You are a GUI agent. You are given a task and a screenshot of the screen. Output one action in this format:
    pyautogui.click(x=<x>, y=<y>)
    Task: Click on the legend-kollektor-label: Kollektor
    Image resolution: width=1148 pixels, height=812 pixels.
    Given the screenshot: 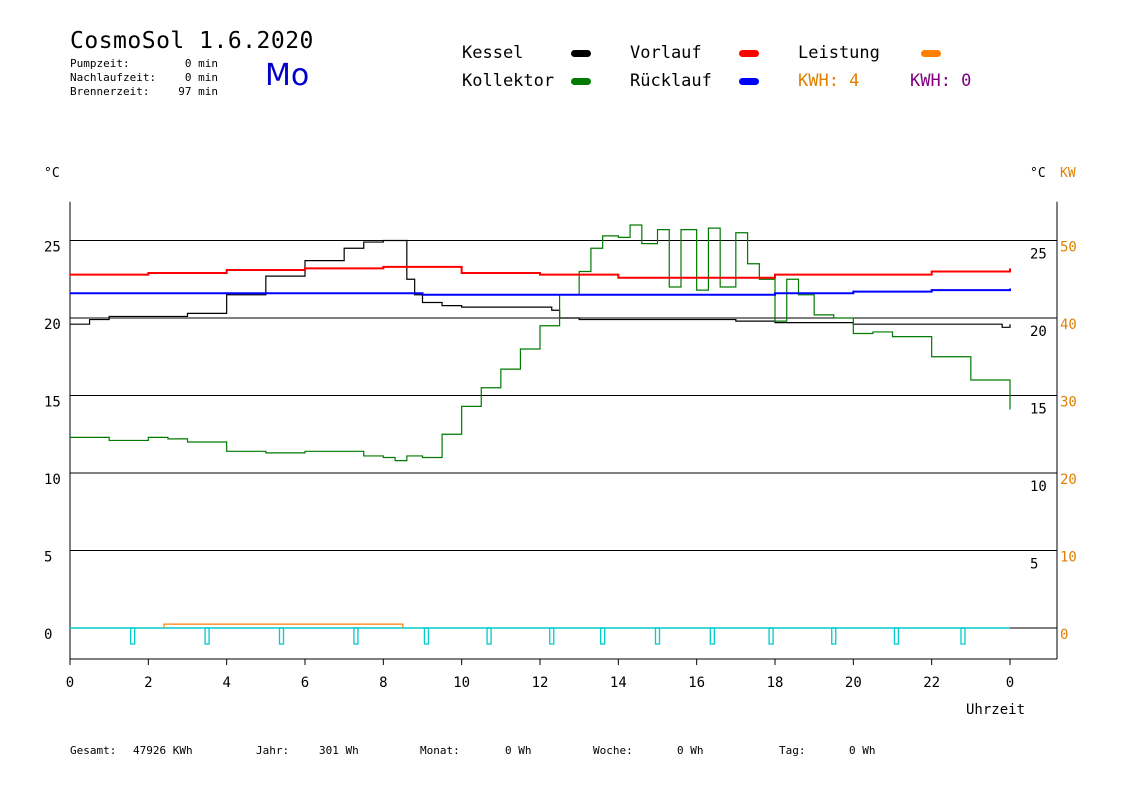 What is the action you would take?
    pyautogui.click(x=508, y=81)
    